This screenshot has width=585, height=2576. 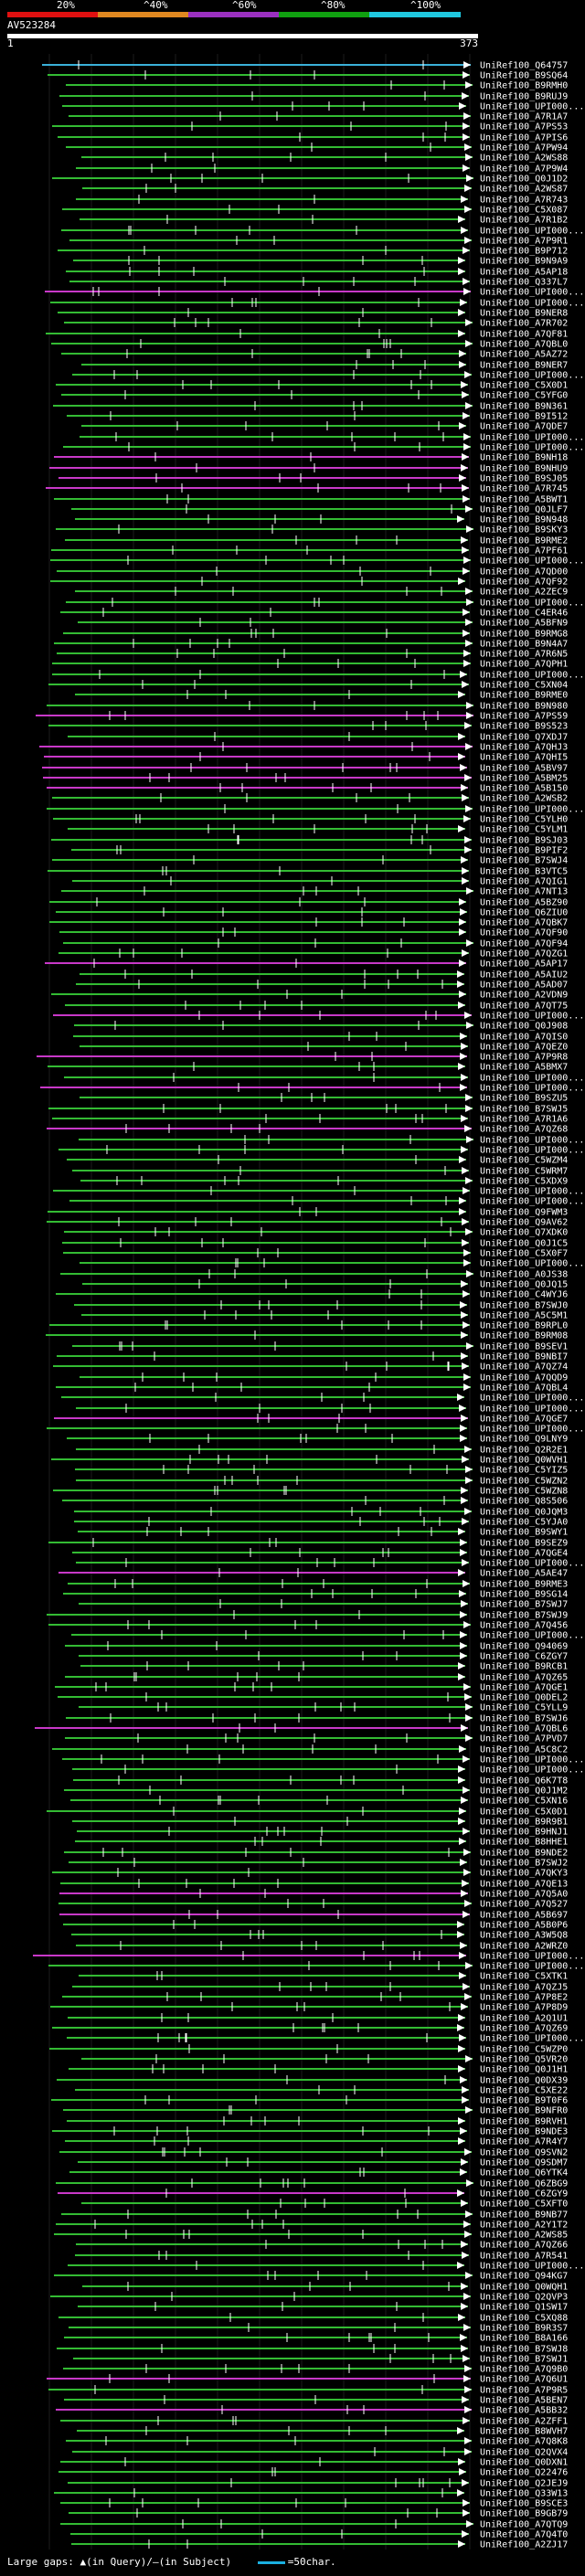 What do you see at coordinates (310, 840) in the screenshot?
I see `hit-row: UniRef100_B9SJ03` at bounding box center [310, 840].